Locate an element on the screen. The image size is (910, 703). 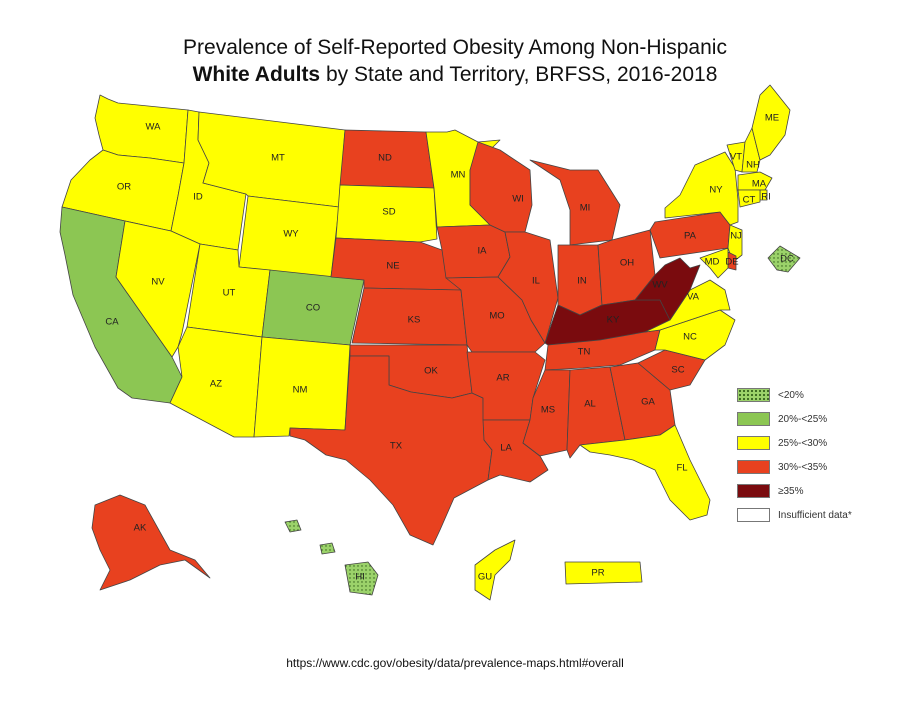
title-bold-part: White Adults is located at coordinates (256, 74).